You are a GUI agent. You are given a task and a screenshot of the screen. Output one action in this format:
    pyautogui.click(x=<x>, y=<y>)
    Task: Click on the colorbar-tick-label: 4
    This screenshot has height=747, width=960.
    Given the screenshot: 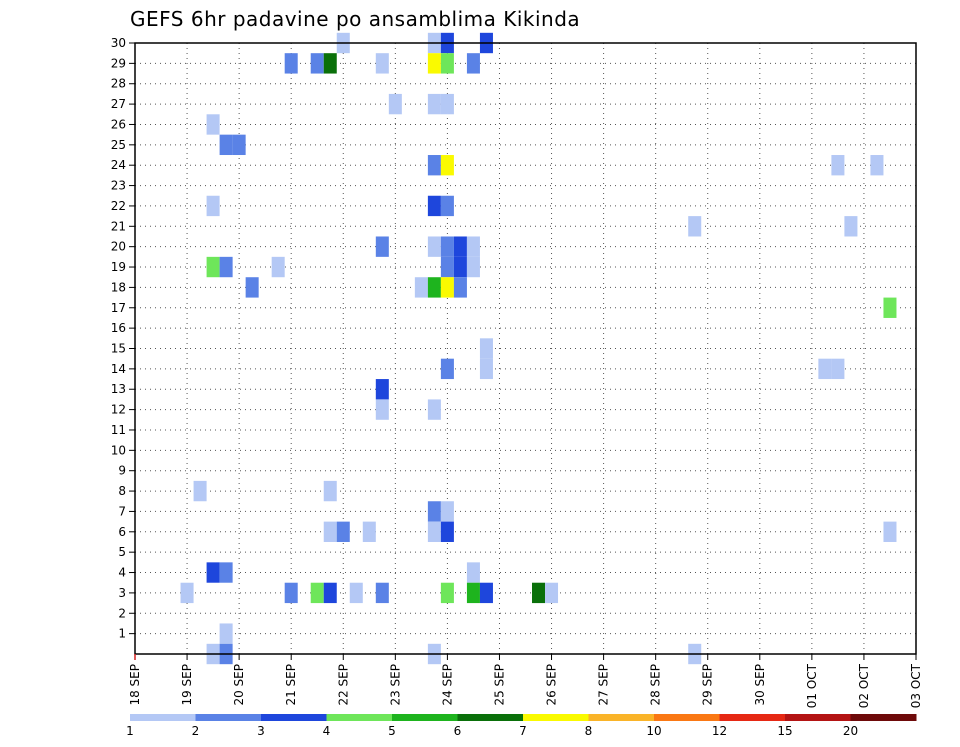 What is the action you would take?
    pyautogui.click(x=327, y=731)
    